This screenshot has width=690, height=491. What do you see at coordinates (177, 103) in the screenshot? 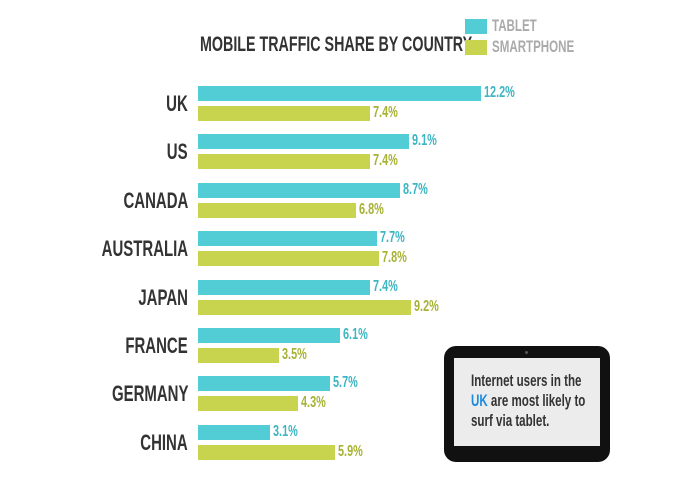
I see `category-label: UK` at bounding box center [177, 103].